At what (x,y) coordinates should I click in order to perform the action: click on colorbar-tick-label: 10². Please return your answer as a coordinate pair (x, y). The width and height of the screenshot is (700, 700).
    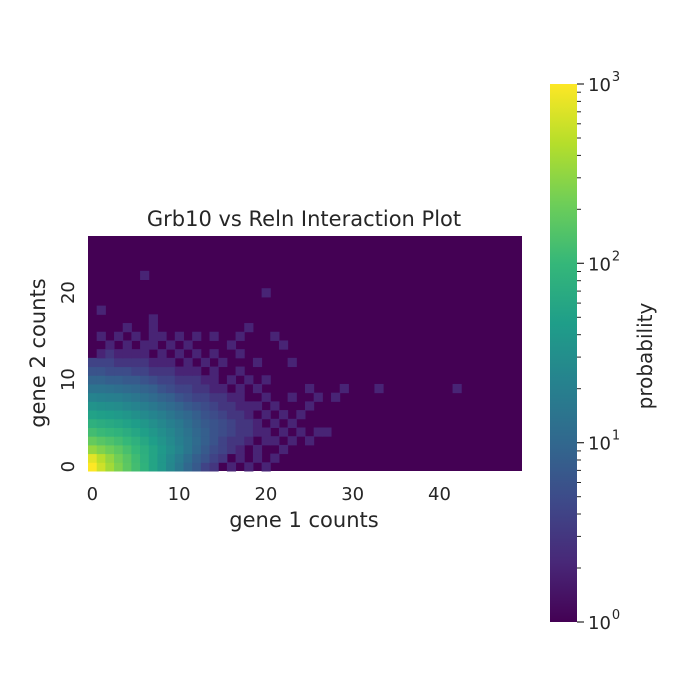
    Looking at the image, I should click on (604, 262).